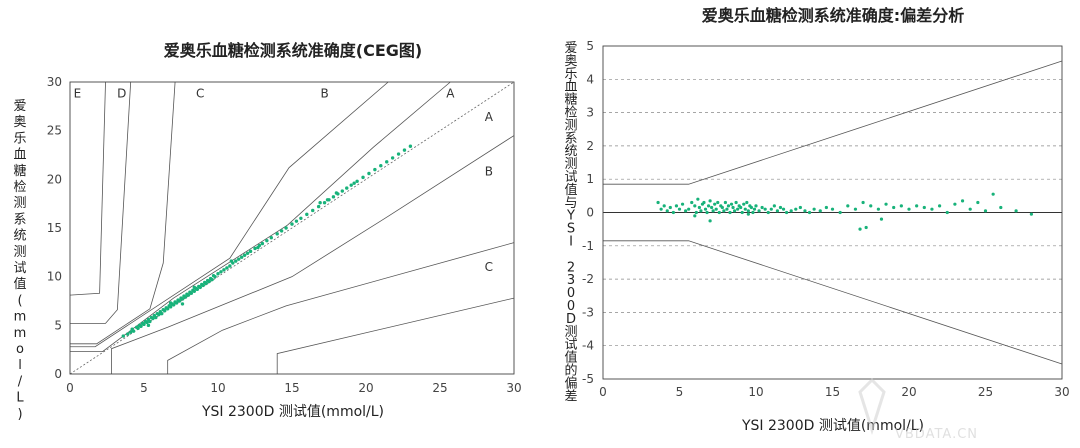 The image size is (1080, 448). Describe the element at coordinates (101, 202) in the screenshot. I see `zone-boundary-line` at that location.